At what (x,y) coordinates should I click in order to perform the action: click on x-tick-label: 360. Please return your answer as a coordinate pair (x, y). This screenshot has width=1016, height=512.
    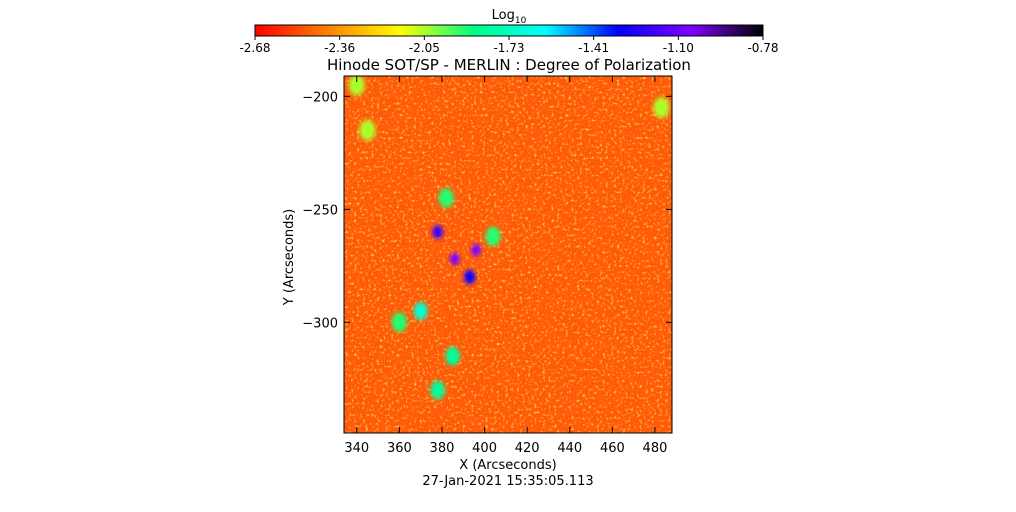
    Looking at the image, I should click on (399, 448).